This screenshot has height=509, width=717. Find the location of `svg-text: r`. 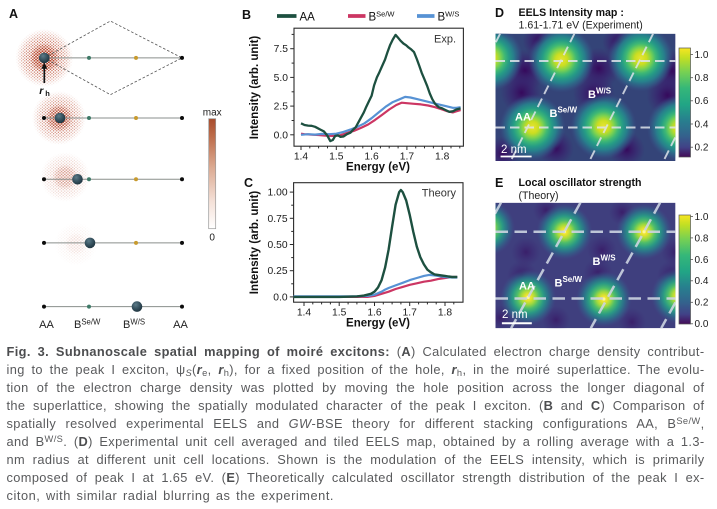

svg-text: r is located at coordinates (41, 91).